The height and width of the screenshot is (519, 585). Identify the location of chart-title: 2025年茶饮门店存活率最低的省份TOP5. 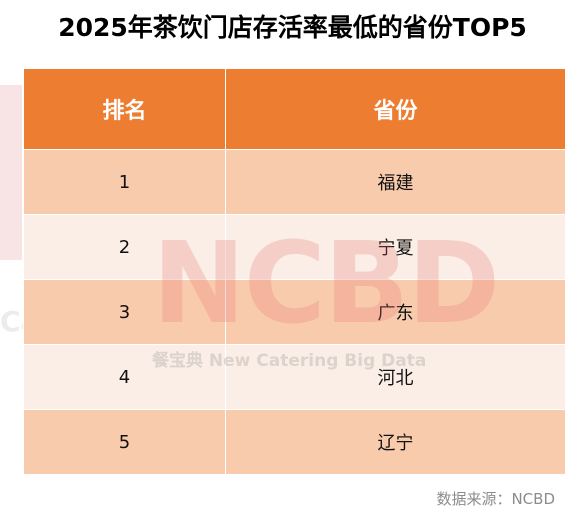
(292, 27).